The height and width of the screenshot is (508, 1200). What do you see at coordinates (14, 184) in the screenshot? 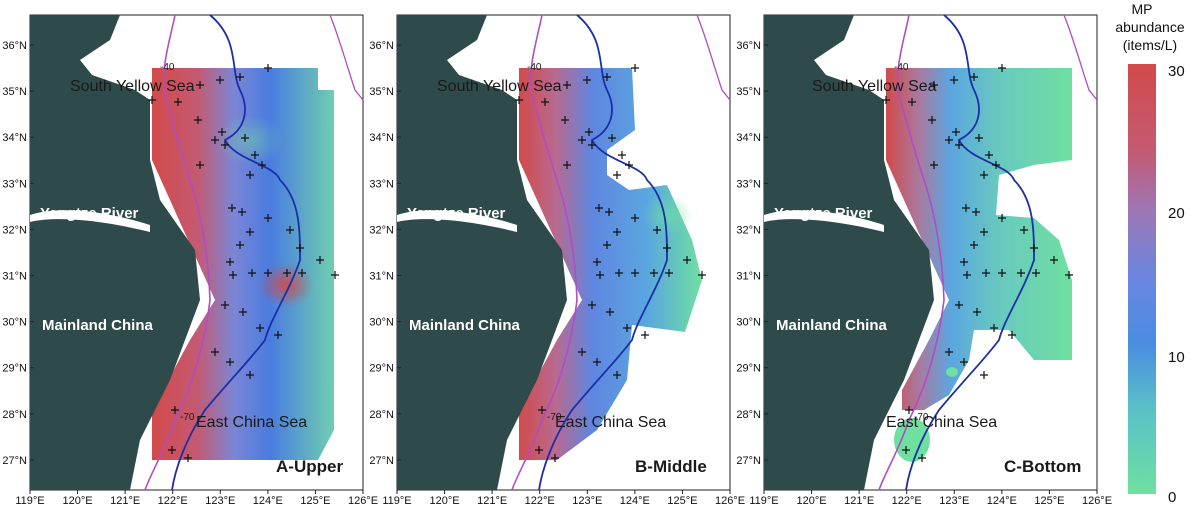
I see `lat-tick-label: 33°N` at bounding box center [14, 184].